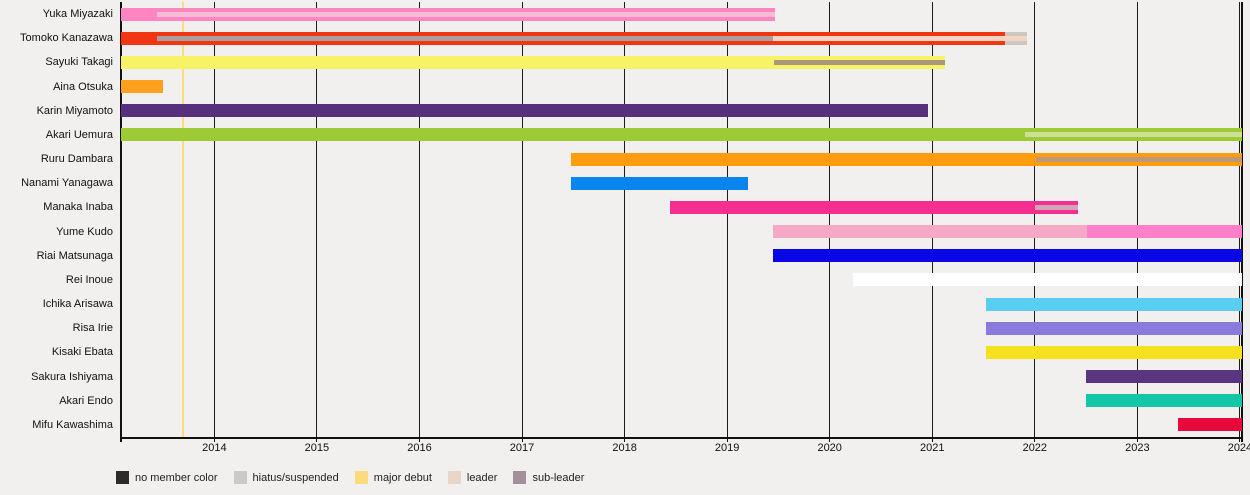 The image size is (1250, 495). Describe the element at coordinates (1137, 439) in the screenshot. I see `axis-tick-2023` at that location.